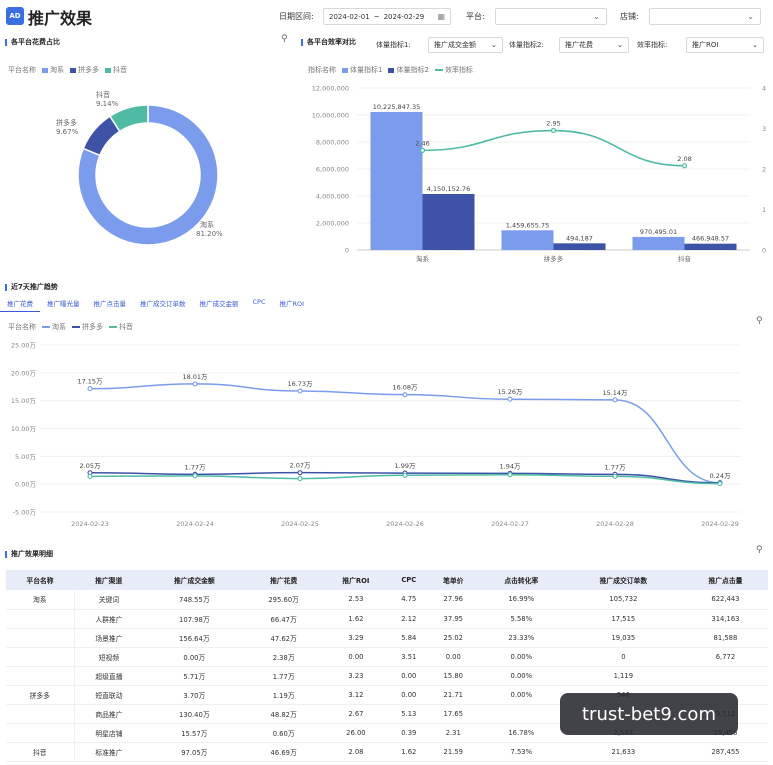 This screenshot has height=765, width=773. Describe the element at coordinates (292, 304) in the screenshot. I see `tab-trend-metric: 推广ROI` at that location.